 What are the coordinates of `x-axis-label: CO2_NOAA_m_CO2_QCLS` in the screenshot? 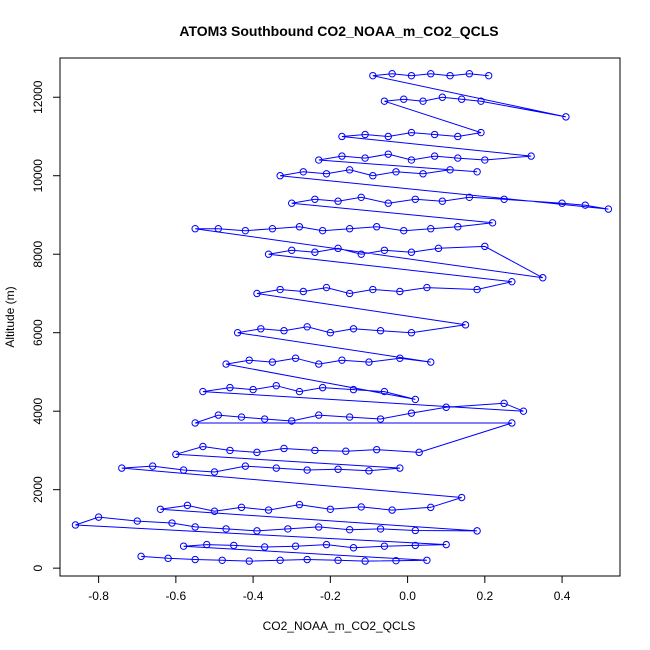 It's located at (339, 626).